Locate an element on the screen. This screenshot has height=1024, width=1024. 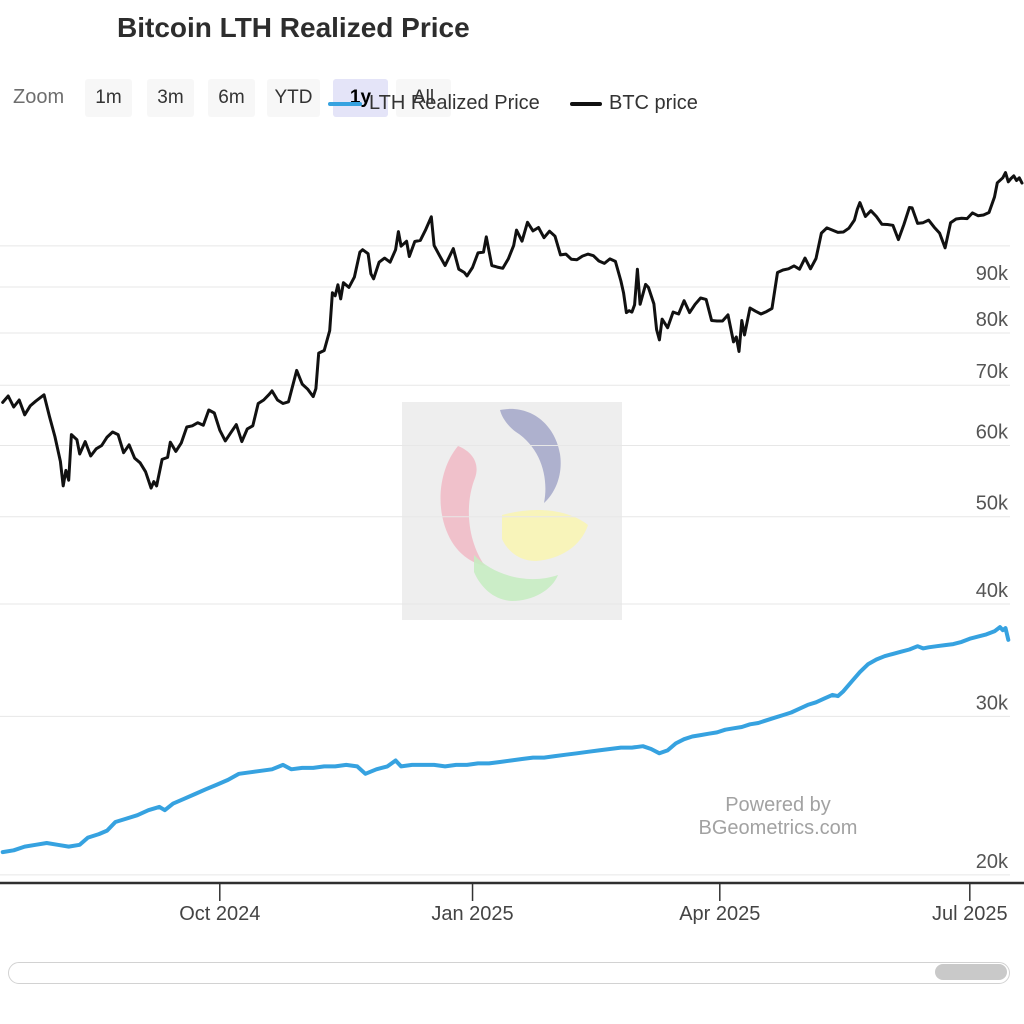
scrollbar-thumb is located at coordinates (971, 972).